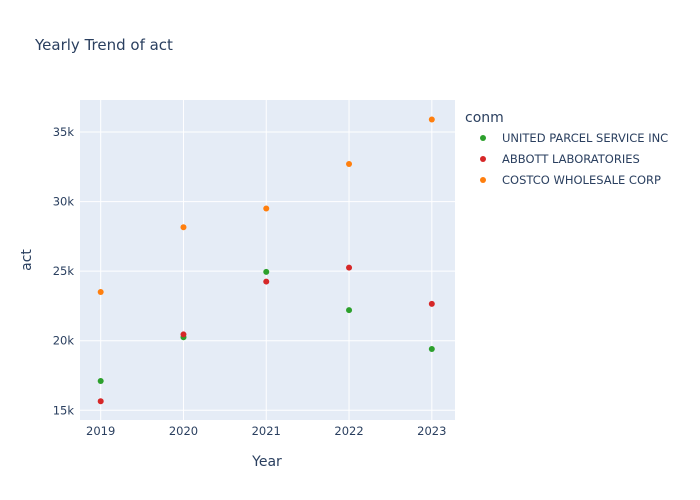 This screenshot has height=500, width=700. I want to click on legend-title: conm, so click(484, 118).